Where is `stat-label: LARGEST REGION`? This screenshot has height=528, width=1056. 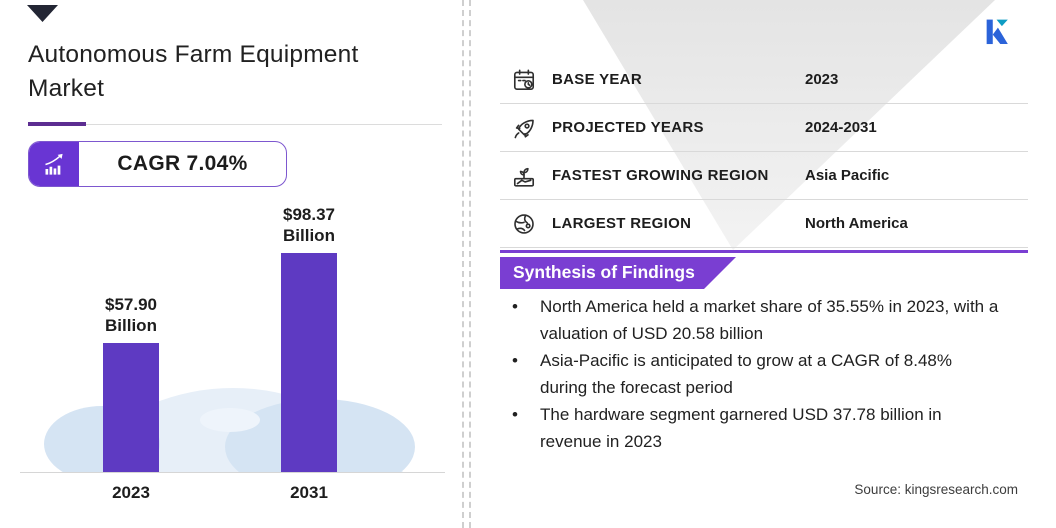 stat-label: LARGEST REGION is located at coordinates (622, 223).